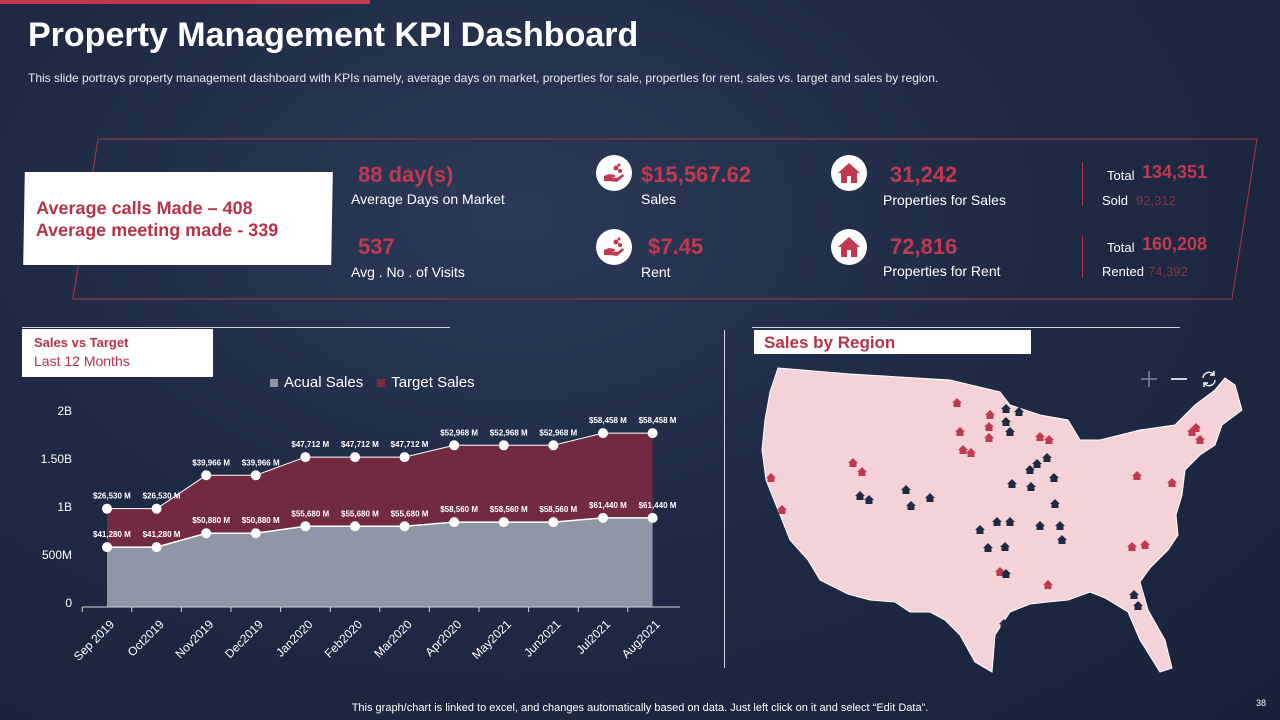 This screenshot has height=720, width=1280. I want to click on hand-coins-icon, so click(614, 247).